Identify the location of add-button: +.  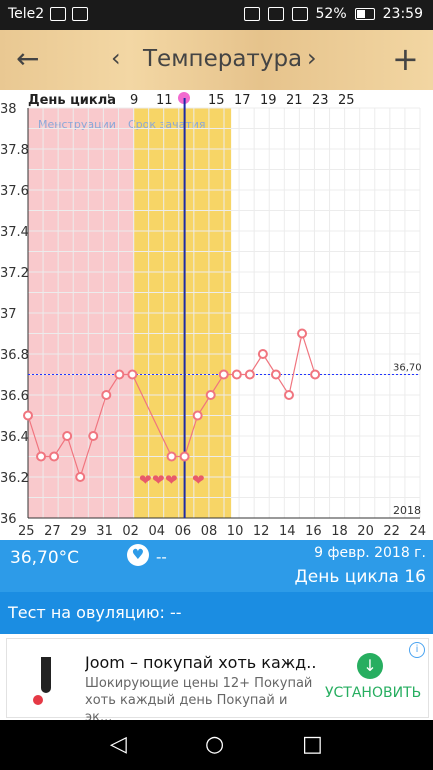
(405, 59).